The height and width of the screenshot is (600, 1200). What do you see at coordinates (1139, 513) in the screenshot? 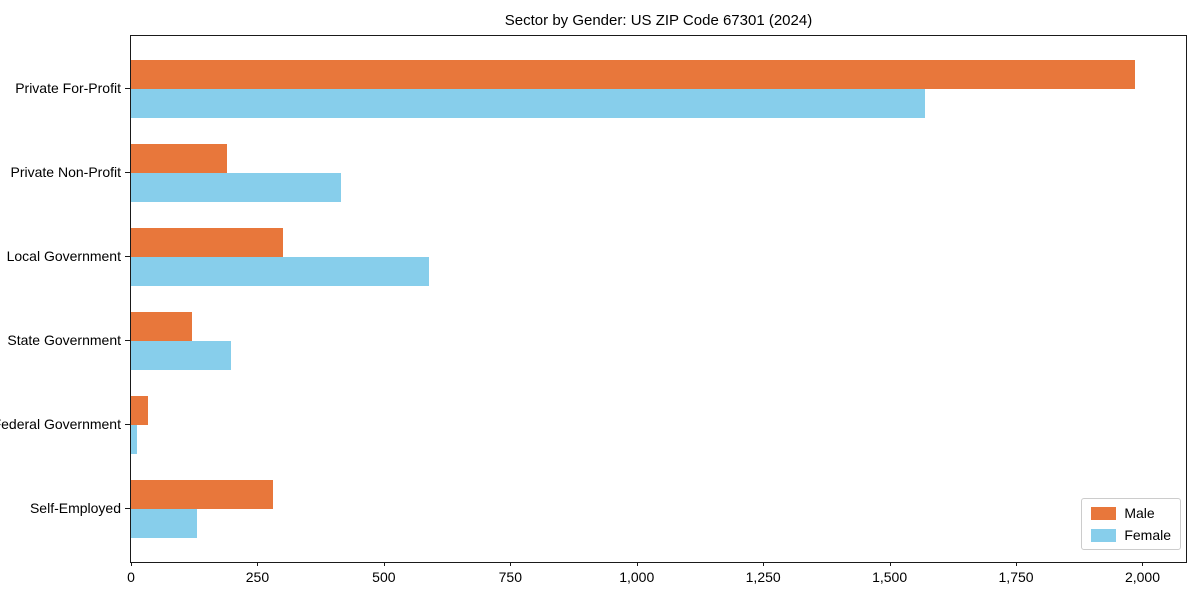
I see `legend-label-male: Male` at bounding box center [1139, 513].